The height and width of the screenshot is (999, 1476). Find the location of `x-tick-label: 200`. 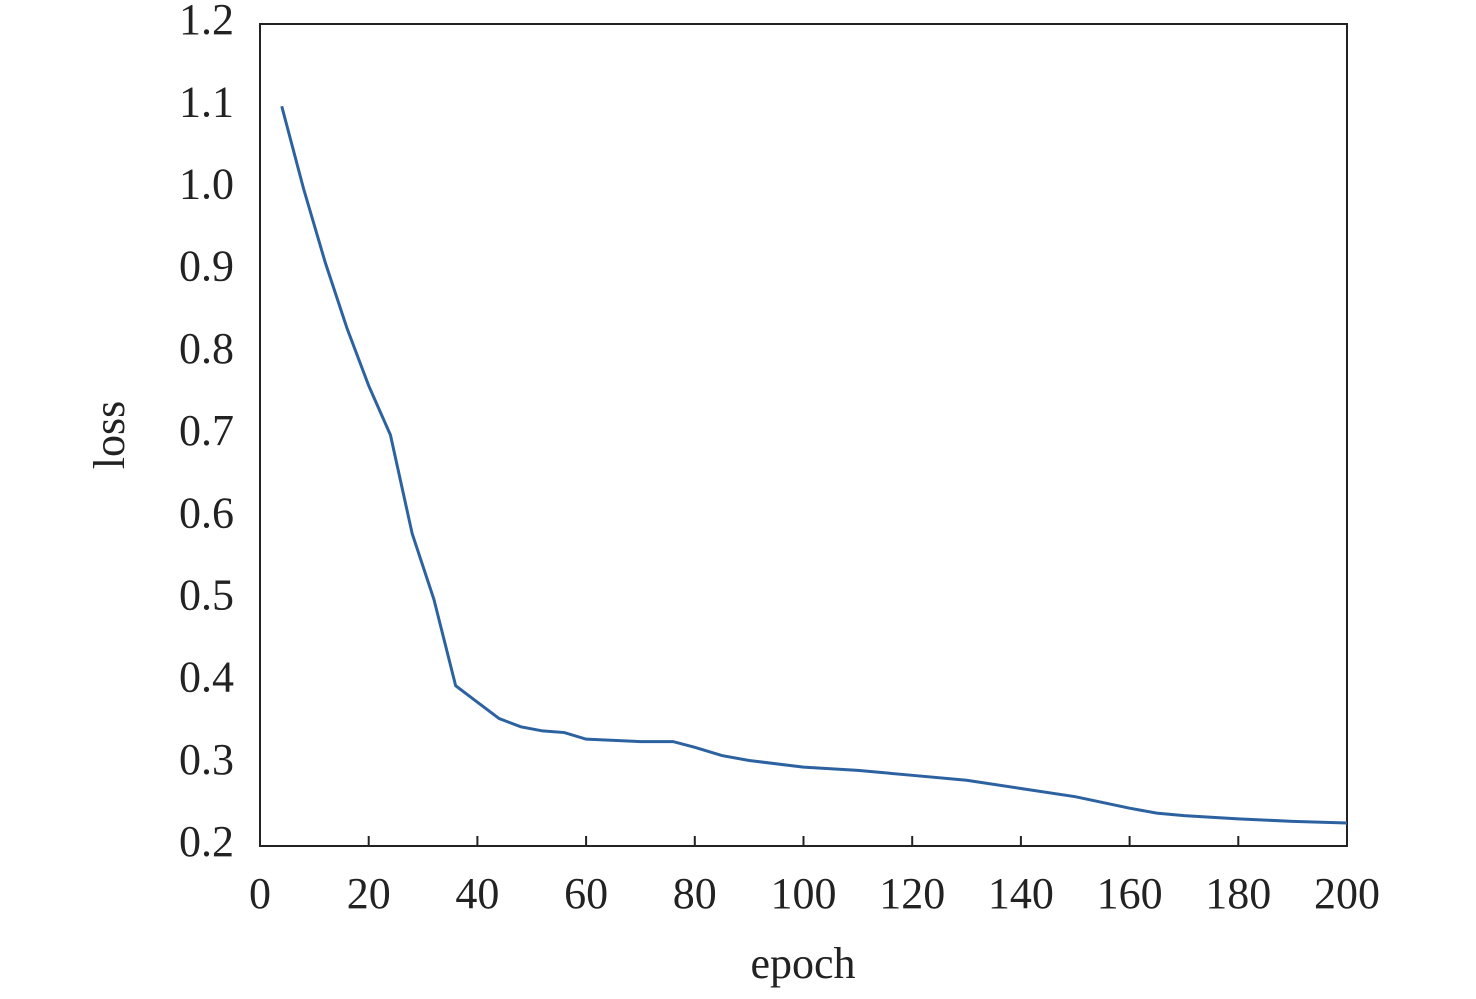

x-tick-label: 200 is located at coordinates (1347, 893).